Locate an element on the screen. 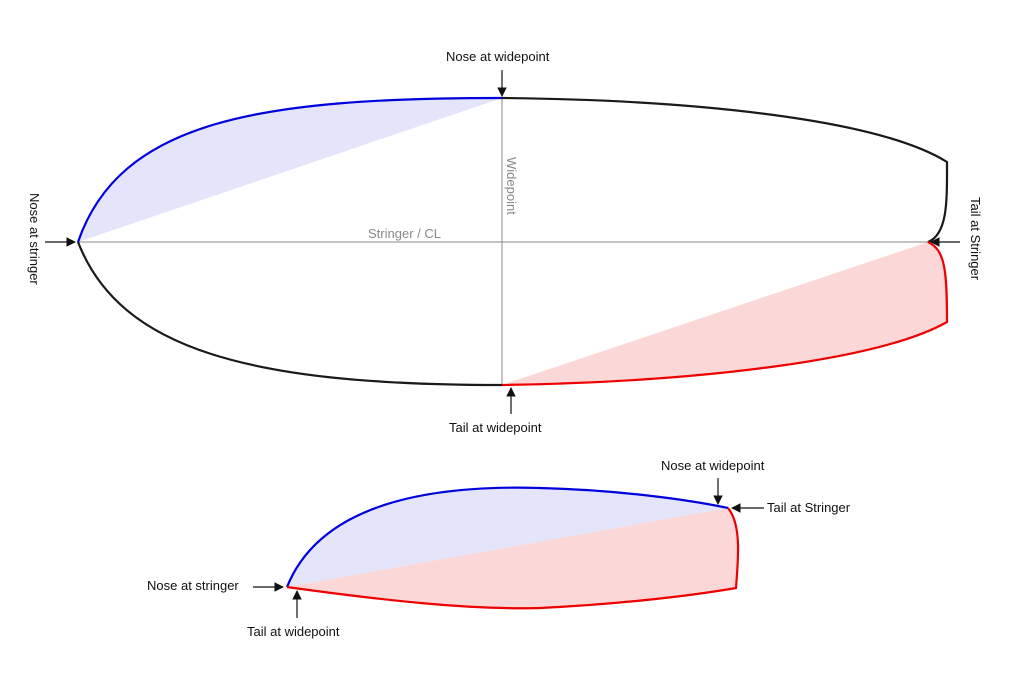  top-rail-tail-half-outline is located at coordinates (725, 170).